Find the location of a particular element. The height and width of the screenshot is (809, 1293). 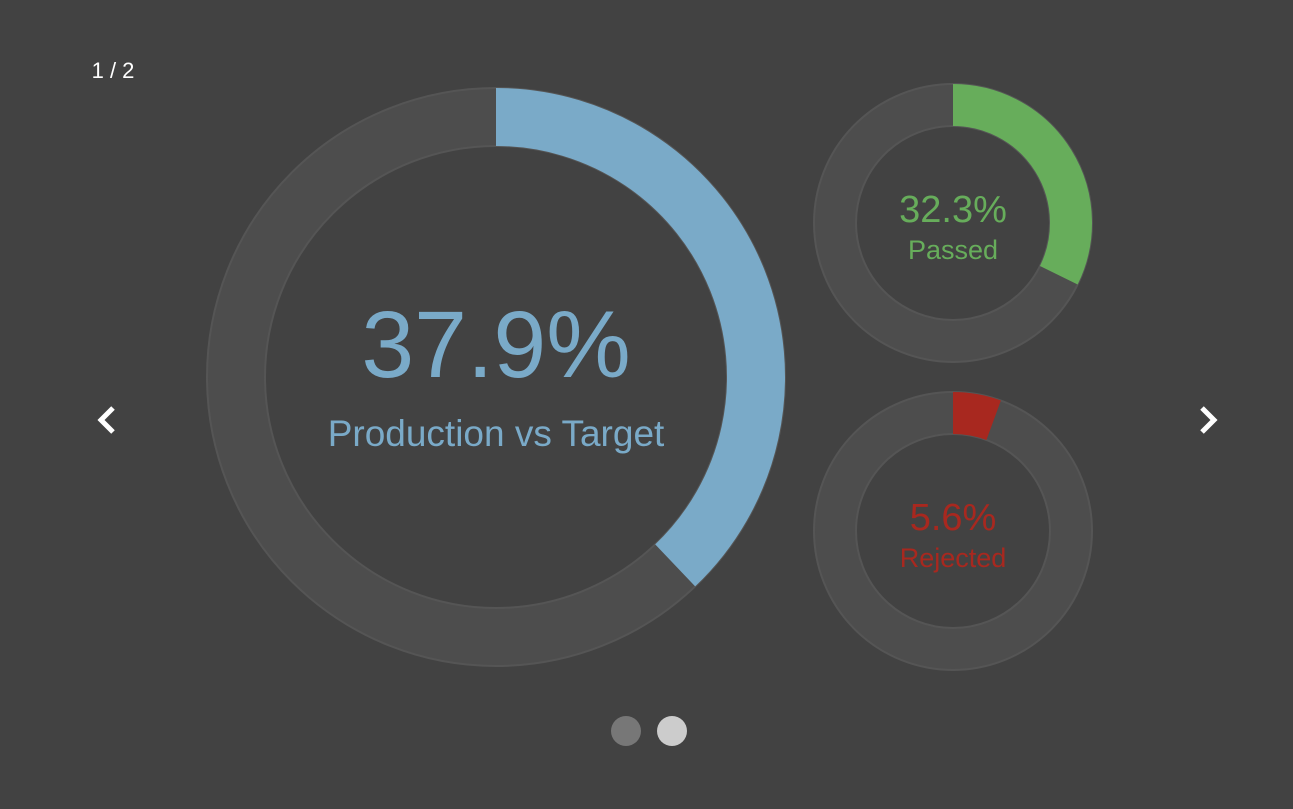

gauge-value-label: 5.6% is located at coordinates (953, 518).